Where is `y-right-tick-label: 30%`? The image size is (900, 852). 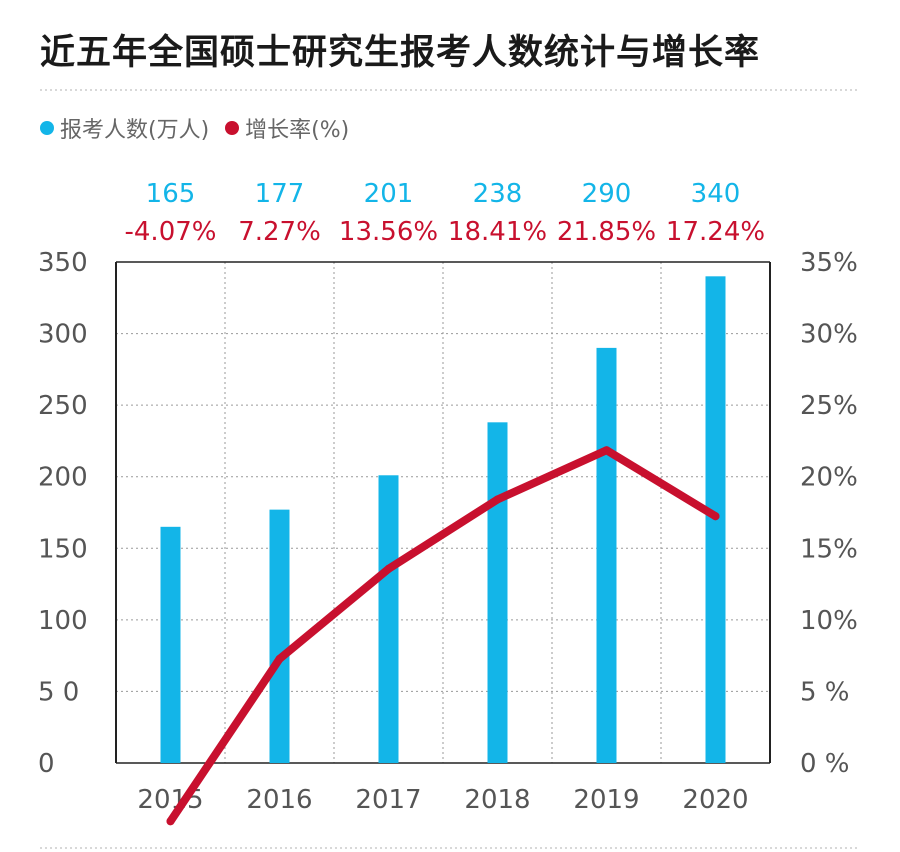
y-right-tick-label: 30% is located at coordinates (829, 335).